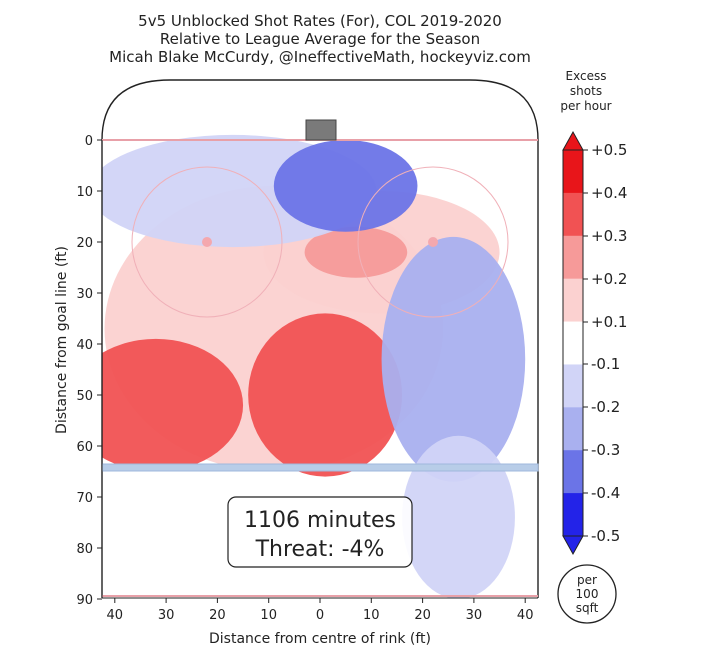 The width and height of the screenshot is (712, 657). What do you see at coordinates (573, 140) in the screenshot?
I see `colorbar-arrow-top` at bounding box center [573, 140].